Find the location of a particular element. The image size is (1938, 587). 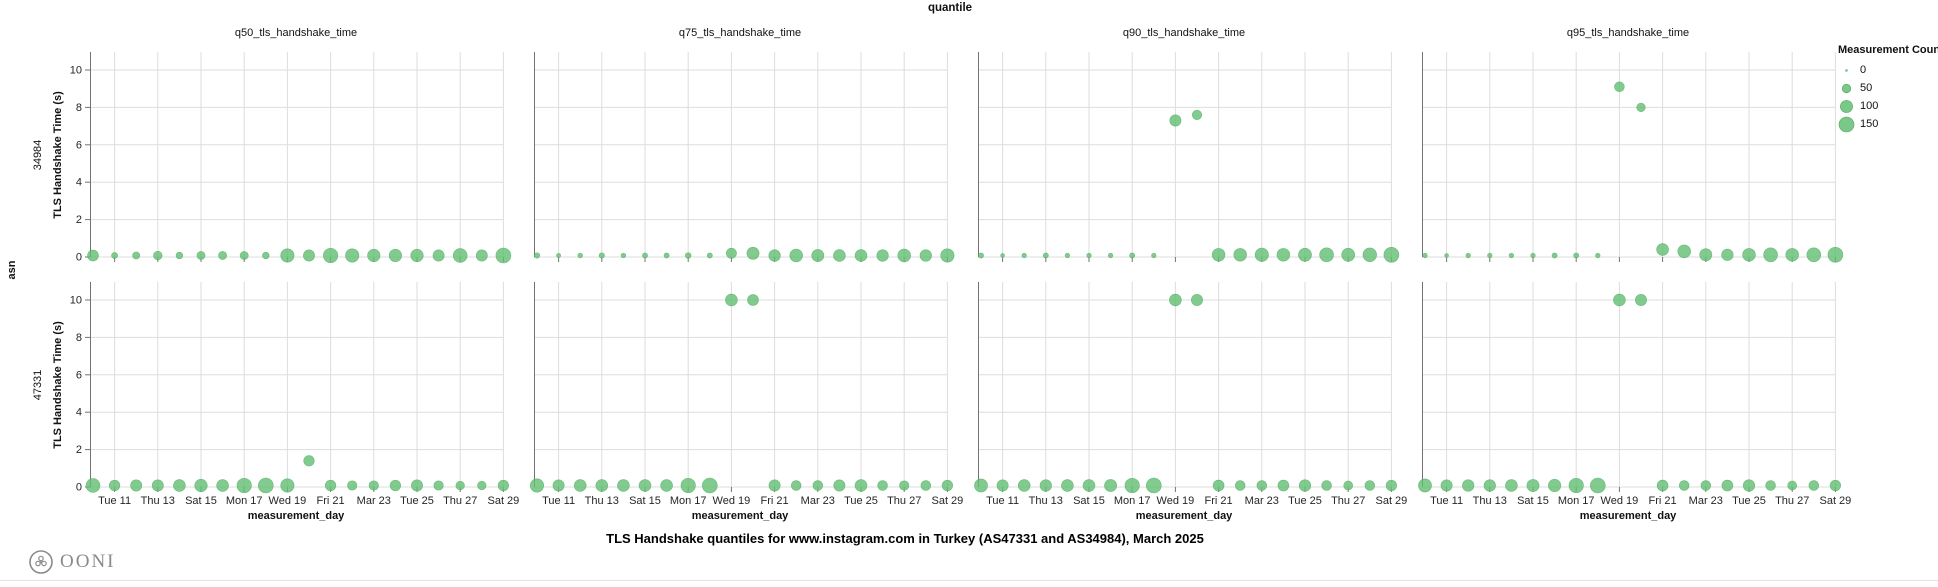

panel-points-34984-q95_tls_handshake_time is located at coordinates (1633, 172).